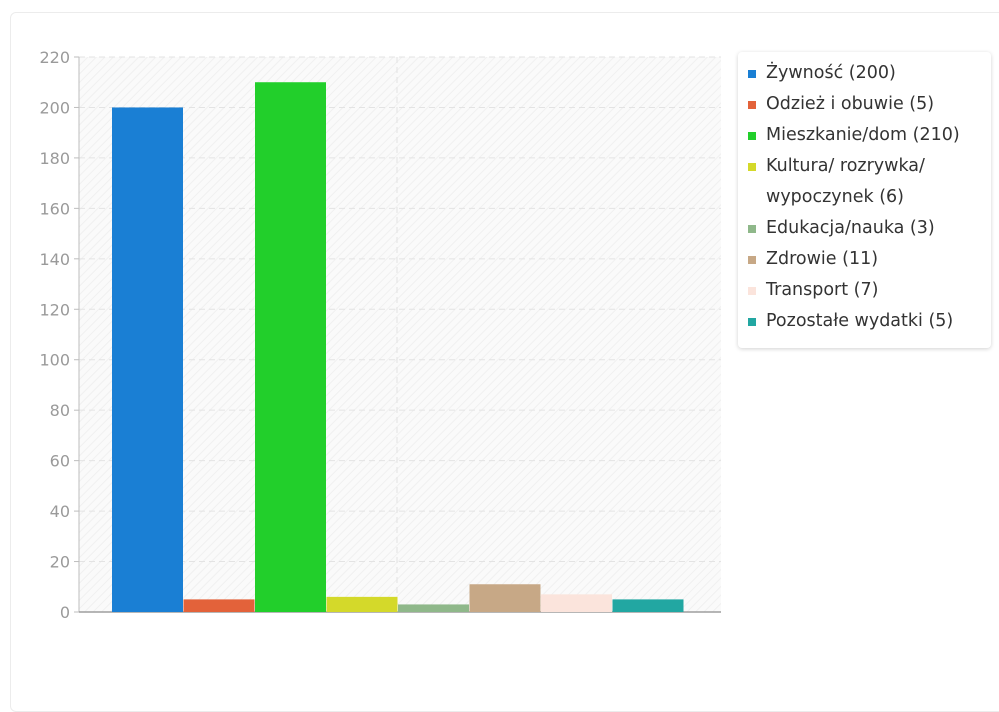 This screenshot has width=999, height=712. I want to click on legend-label: Edukacja/nauka (3), so click(850, 228).